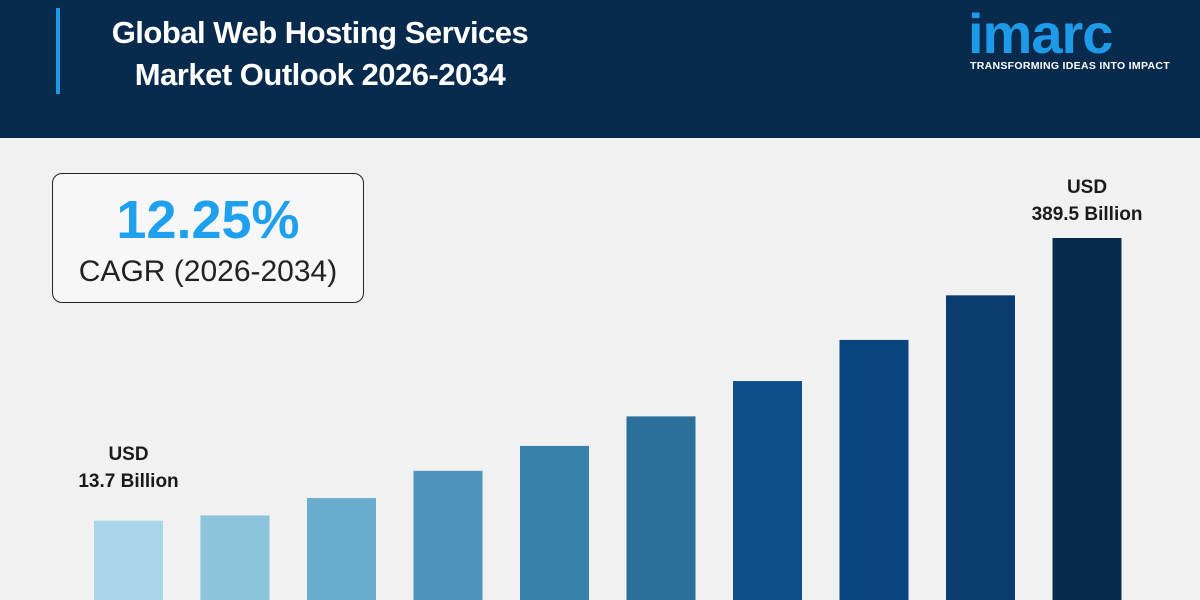 The height and width of the screenshot is (600, 1200). Describe the element at coordinates (1070, 66) in the screenshot. I see `logo-tagline: TRANSFORMING IDEAS INTO IMPACT` at that location.